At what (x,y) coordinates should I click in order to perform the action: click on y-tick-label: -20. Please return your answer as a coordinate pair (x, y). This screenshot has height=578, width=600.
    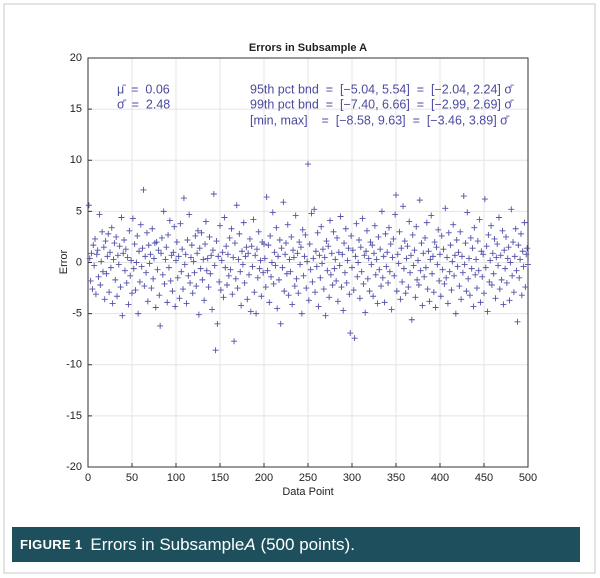
    Looking at the image, I should click on (74, 467).